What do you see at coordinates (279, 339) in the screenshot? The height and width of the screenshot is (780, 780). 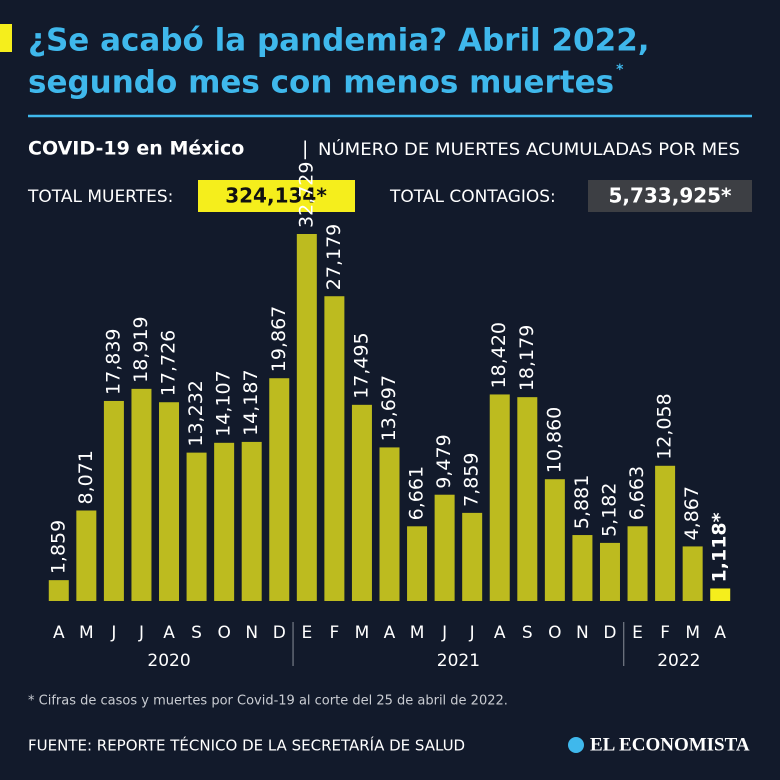 I see `value-label: 19,867` at bounding box center [279, 339].